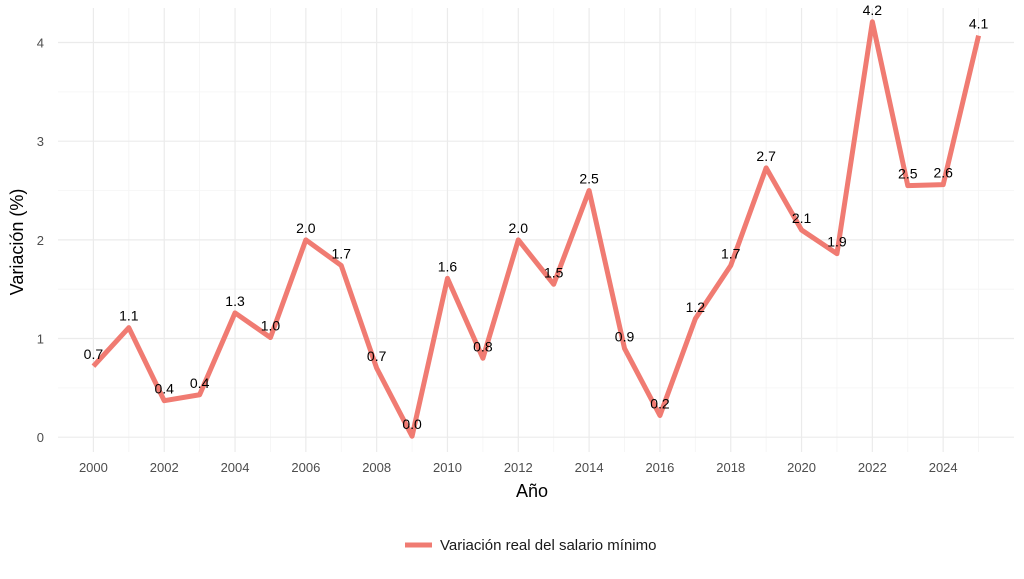  Describe the element at coordinates (801, 467) in the screenshot. I see `x-tick-label: 2020` at that location.